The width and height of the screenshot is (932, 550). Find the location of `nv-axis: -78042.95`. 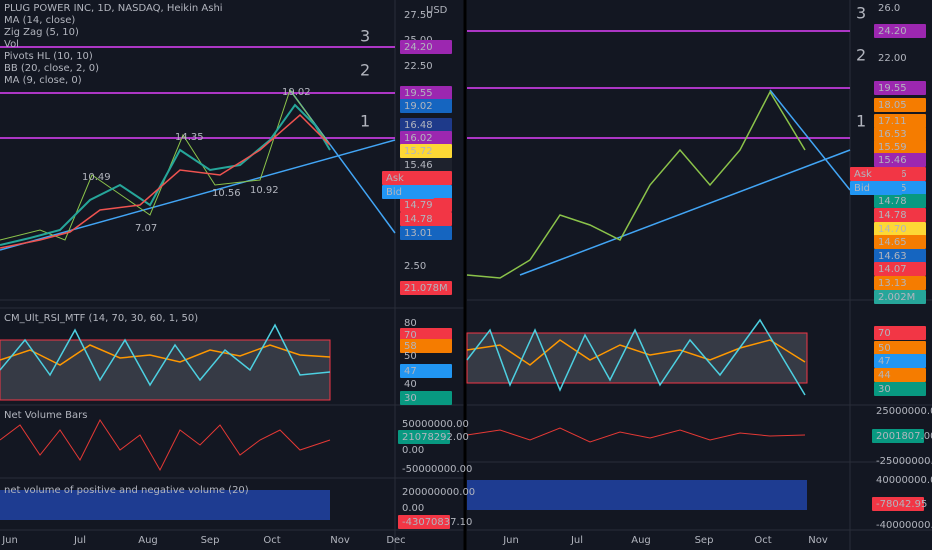

nv-axis: -78042.95 is located at coordinates (901, 504).